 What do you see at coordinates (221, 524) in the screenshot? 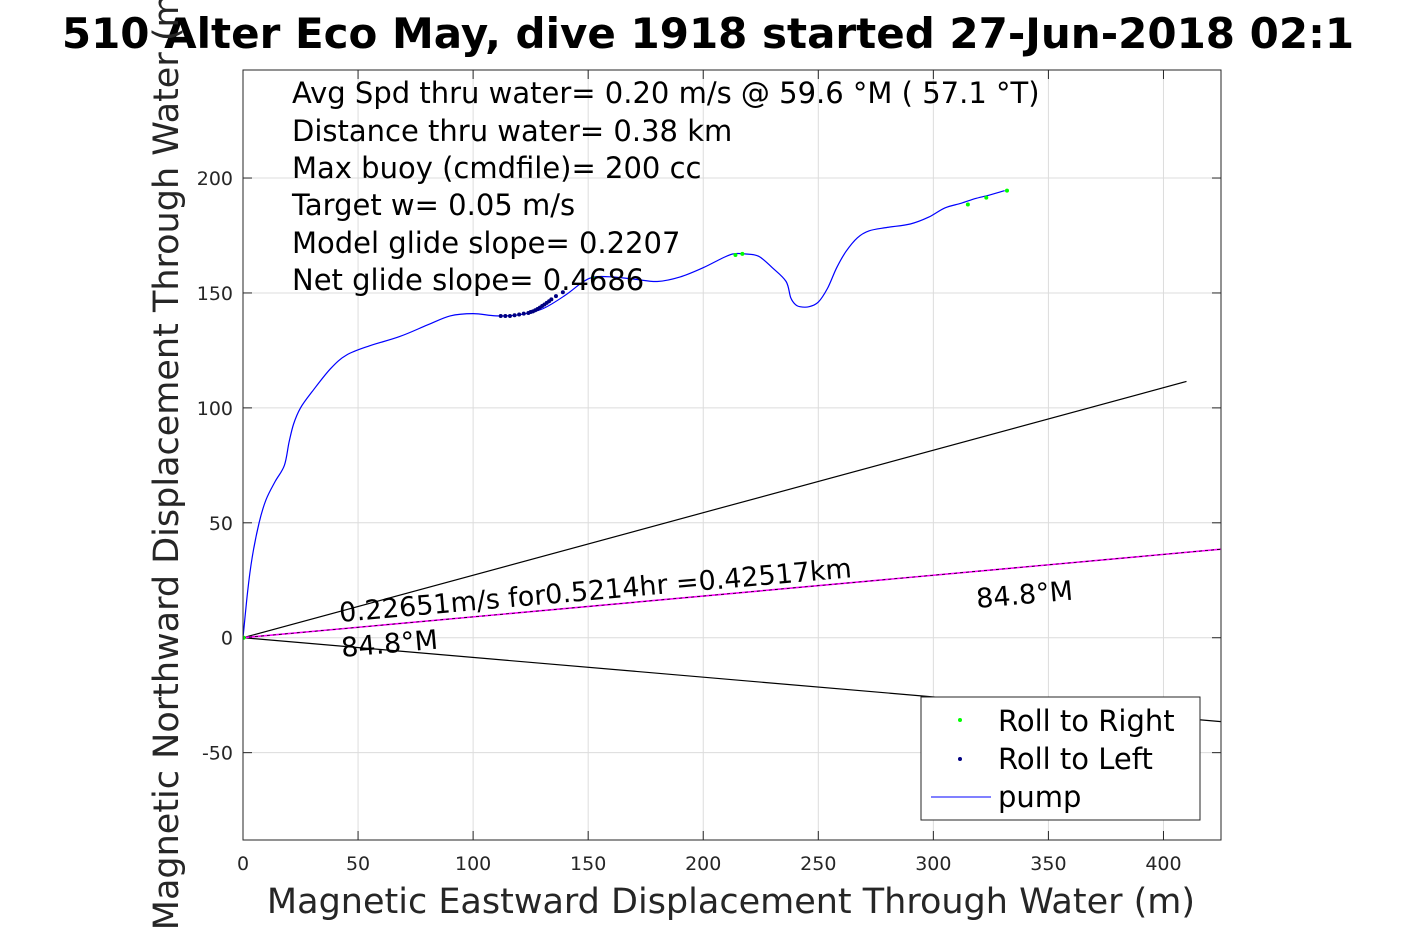
I see `y-tick-label: 50` at bounding box center [221, 524].